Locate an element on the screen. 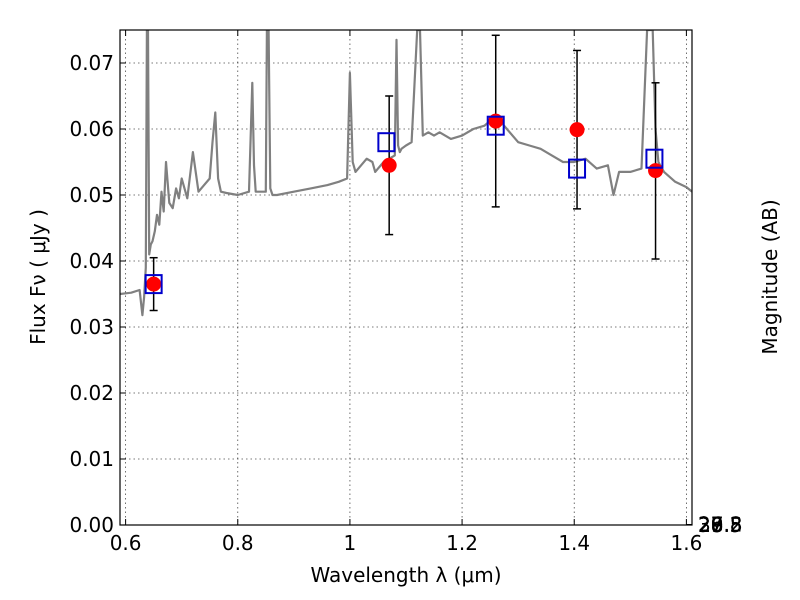  y-tick-label: 0.00 is located at coordinates (91, 525).